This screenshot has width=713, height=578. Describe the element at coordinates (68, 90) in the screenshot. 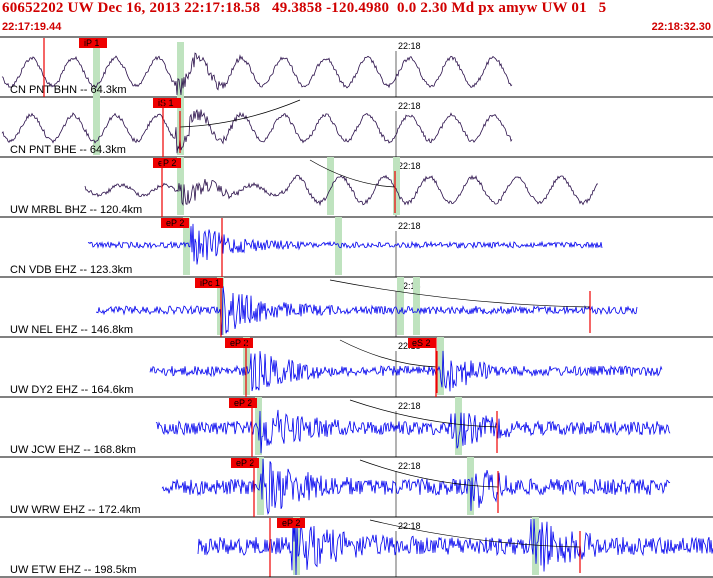

I see `station-label: CN PNT BHN -- 64.3km` at that location.